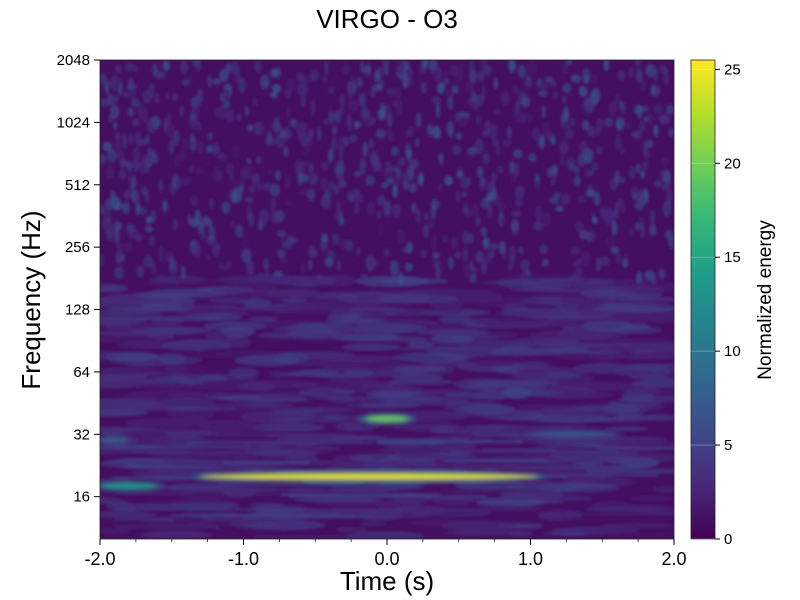 Image resolution: width=800 pixels, height=600 pixels. Describe the element at coordinates (73, 60) in the screenshot. I see `y-tick-label: 2048` at that location.